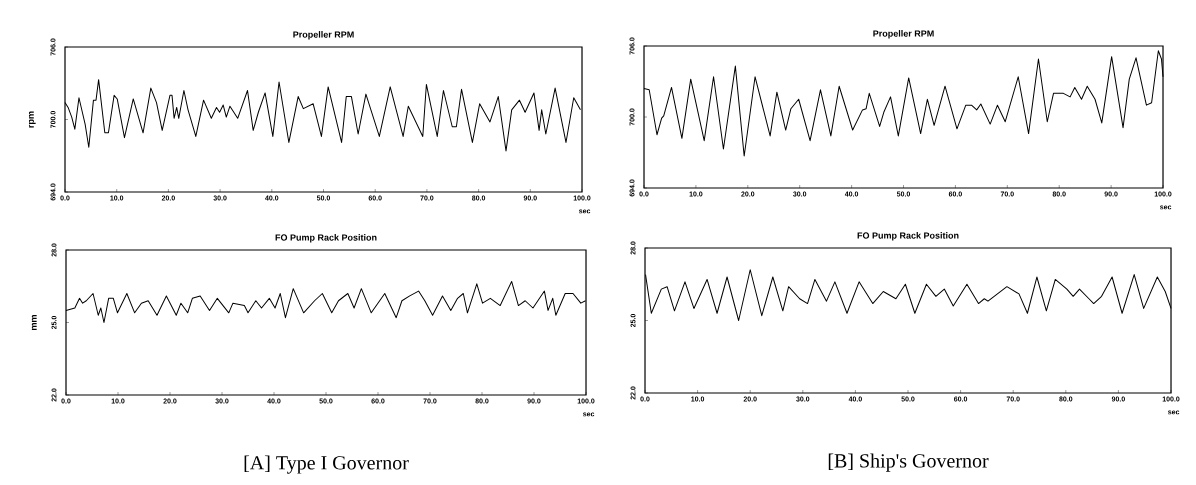 This screenshot has width=1196, height=485. I want to click on y-axis-title: mm, so click(34, 322).